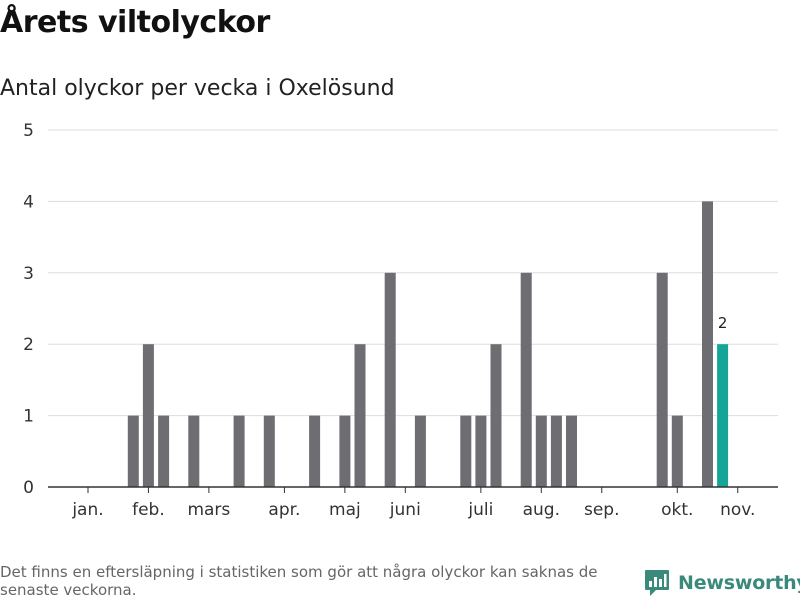  I want to click on x-tick-label: apr., so click(284, 510).